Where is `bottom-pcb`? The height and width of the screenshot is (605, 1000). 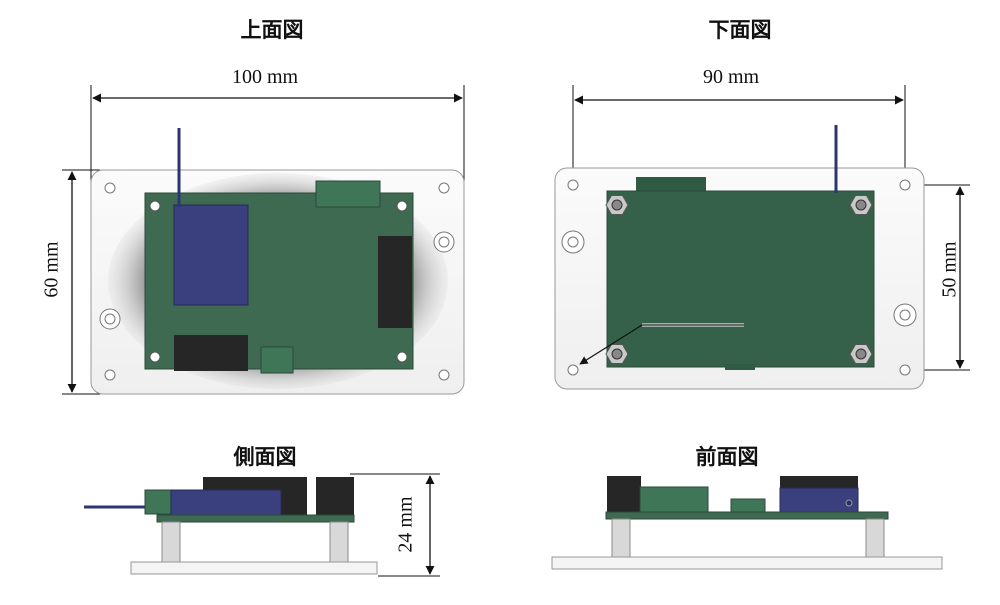
bottom-pcb is located at coordinates (740, 279).